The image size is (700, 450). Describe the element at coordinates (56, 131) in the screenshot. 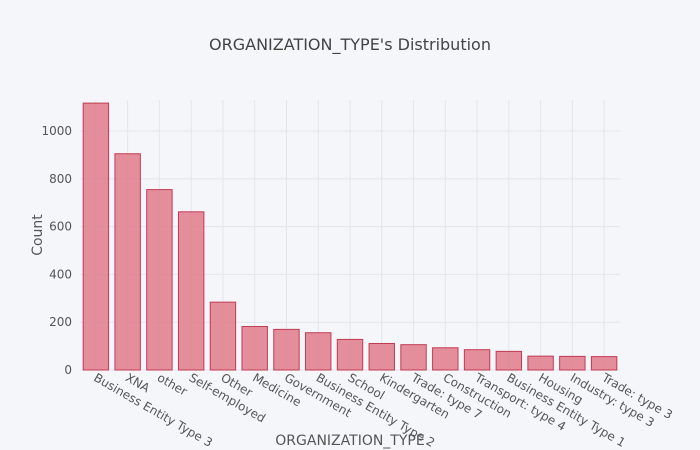

I see `y-tick-label: 1000` at that location.